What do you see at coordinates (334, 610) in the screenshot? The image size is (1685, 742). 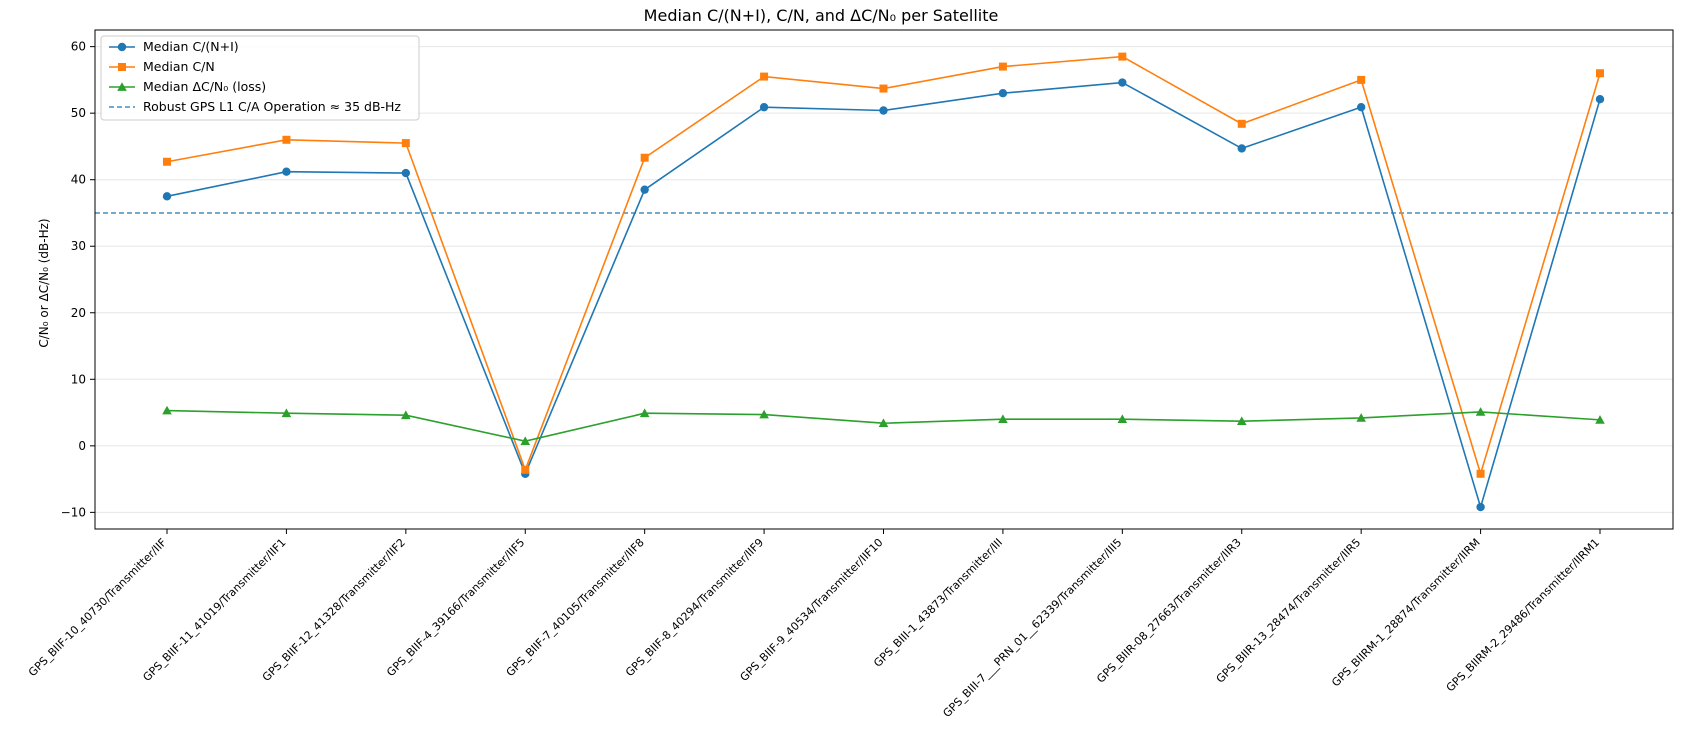 I see `x-tick-label: GPS_BIIF-12_41328/Transmitter/IIF2` at bounding box center [334, 610].